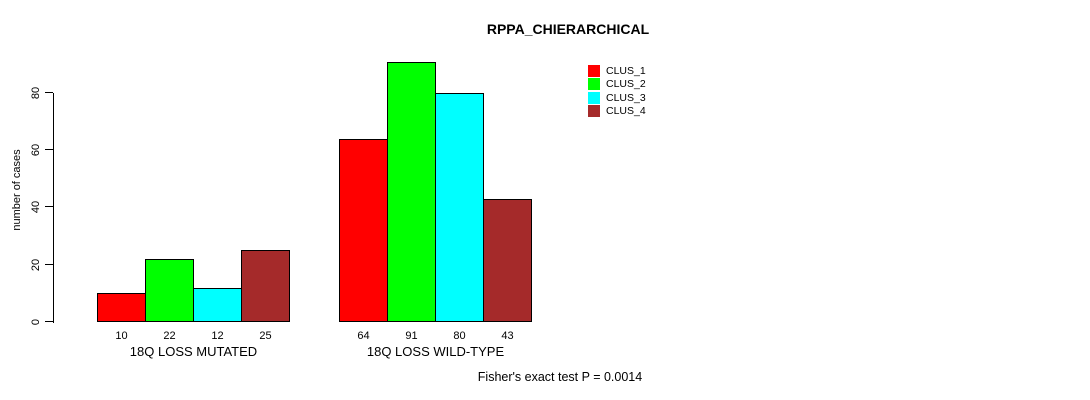 The width and height of the screenshot is (1090, 400). Describe the element at coordinates (507, 336) in the screenshot. I see `bar-value-label: 43` at that location.